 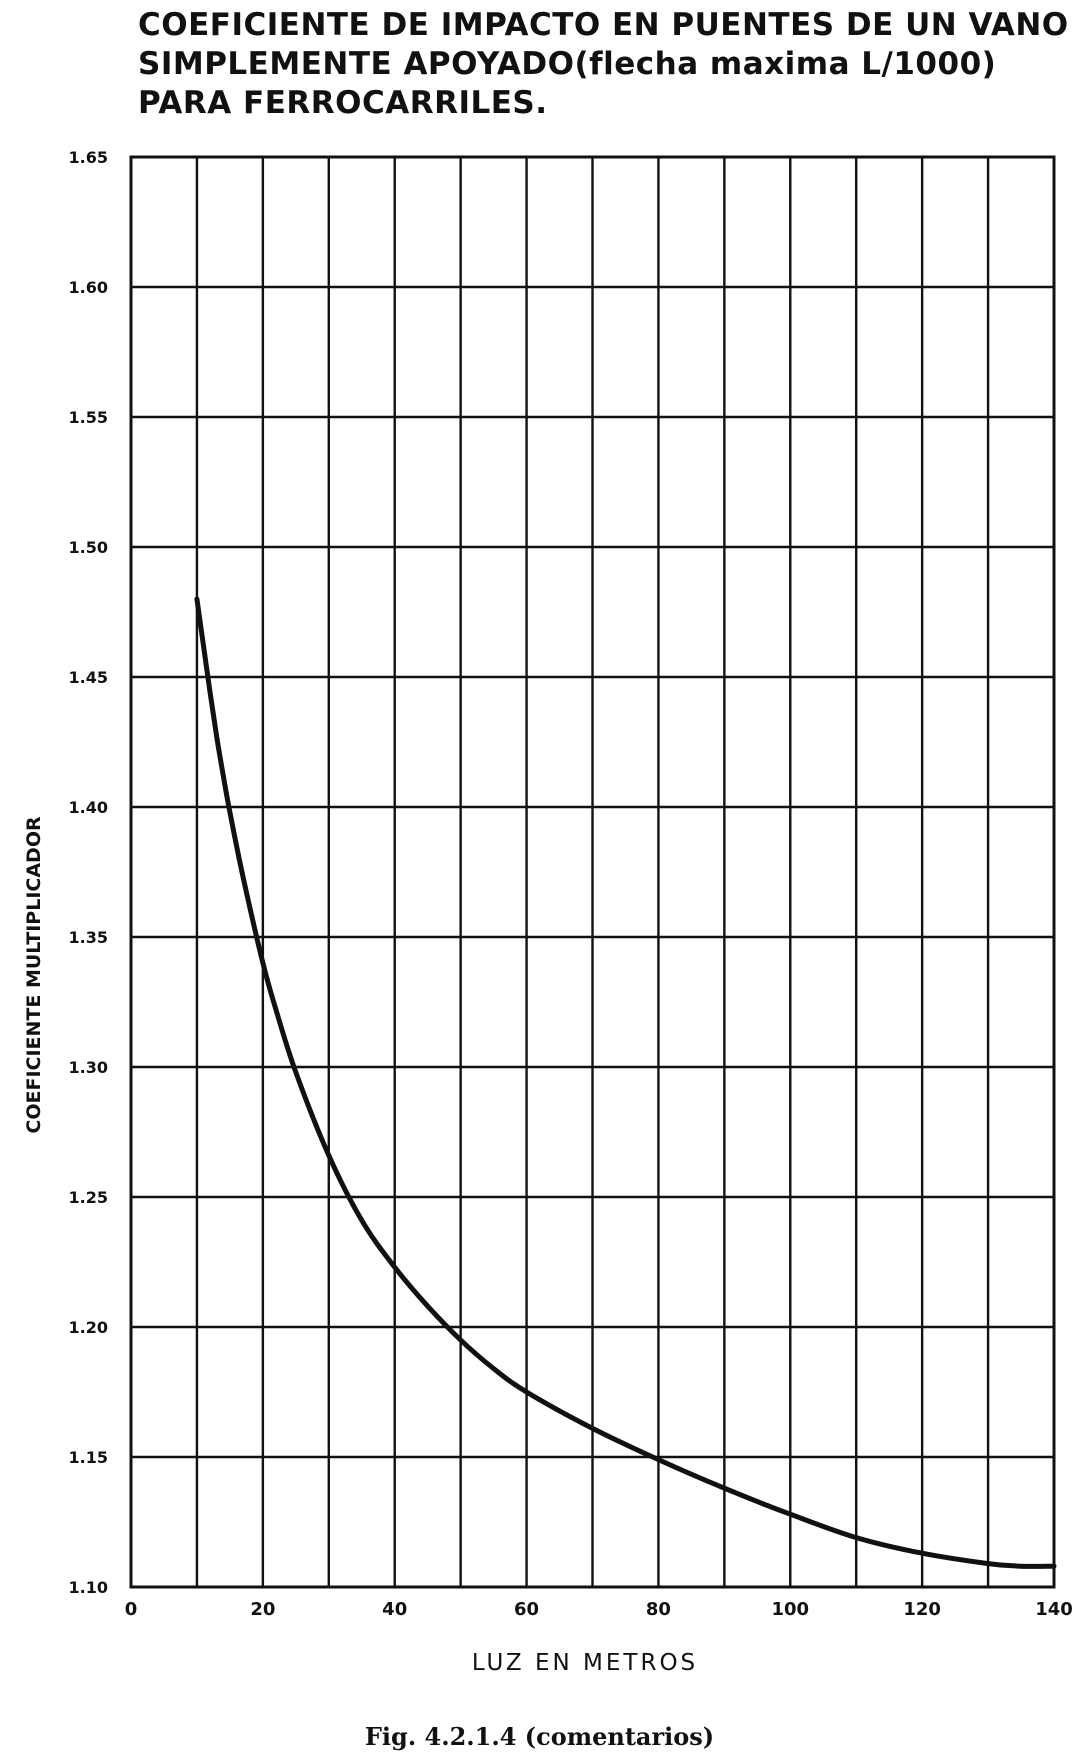 I want to click on x-axis-label: LUZ EN METROS, so click(x=585, y=1663).